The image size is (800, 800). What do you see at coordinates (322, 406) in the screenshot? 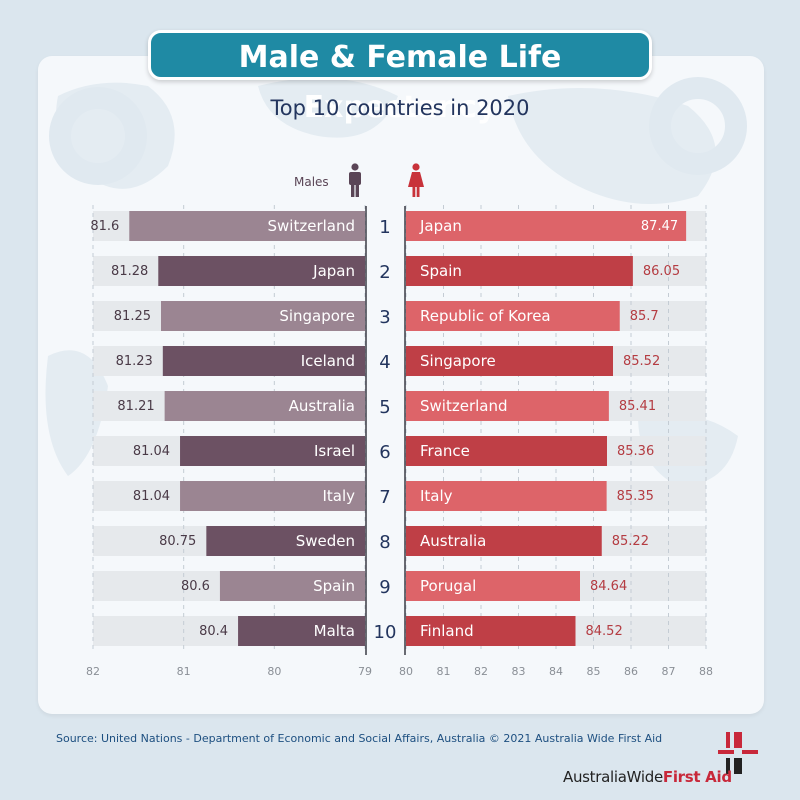
I see `male-country-label: Australia` at bounding box center [322, 406].